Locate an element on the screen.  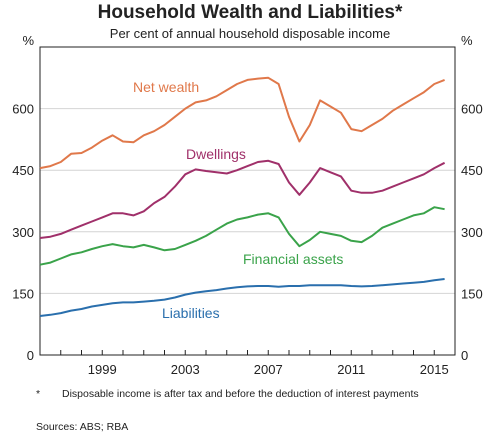
x-tick-label-2007: 2007 is located at coordinates (268, 369).